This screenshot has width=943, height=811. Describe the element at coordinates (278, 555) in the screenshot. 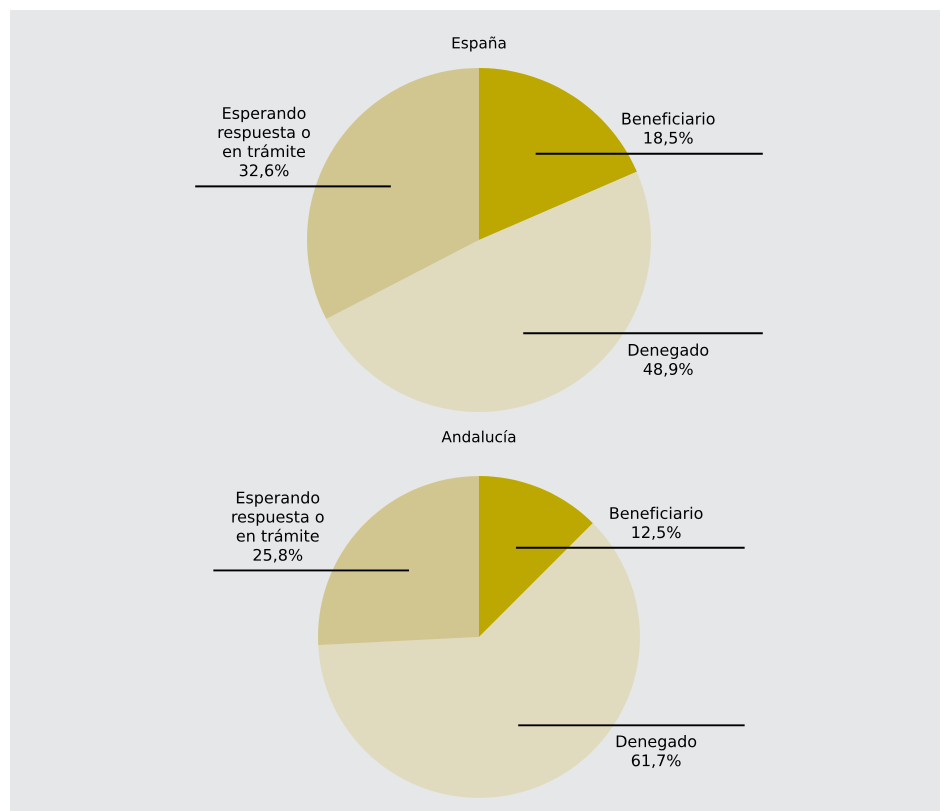

I see `data-label: 25,8%` at that location.